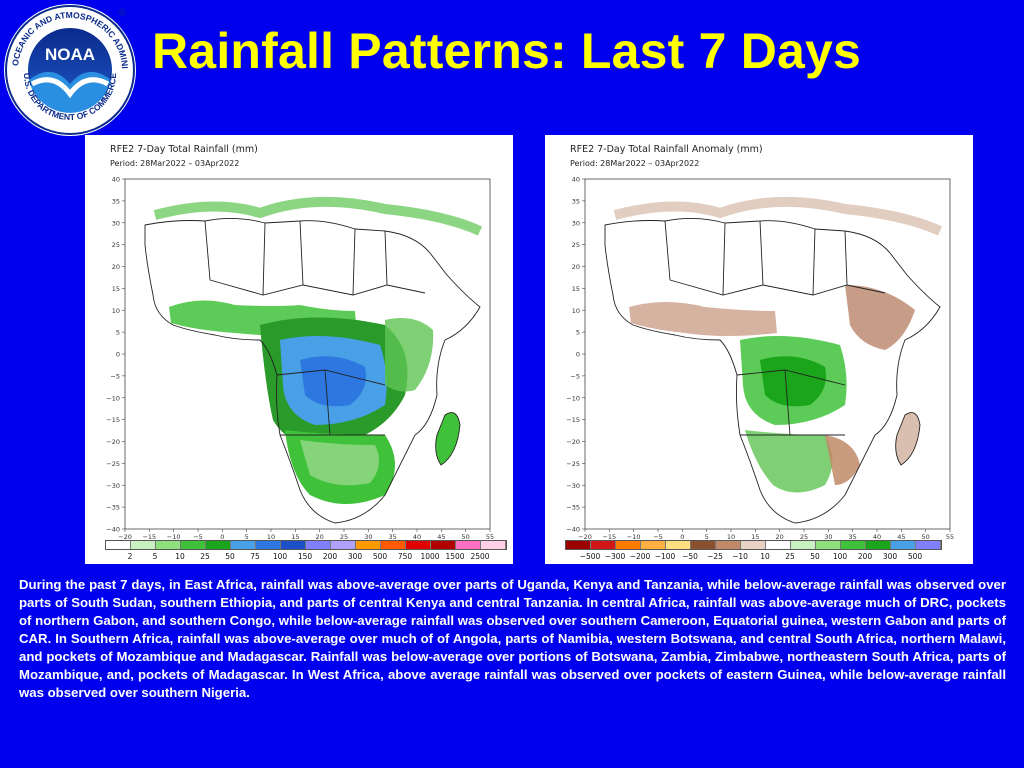 This screenshot has height=768, width=1024. What do you see at coordinates (640, 556) in the screenshot?
I see `legend-tick-label: −200` at bounding box center [640, 556].